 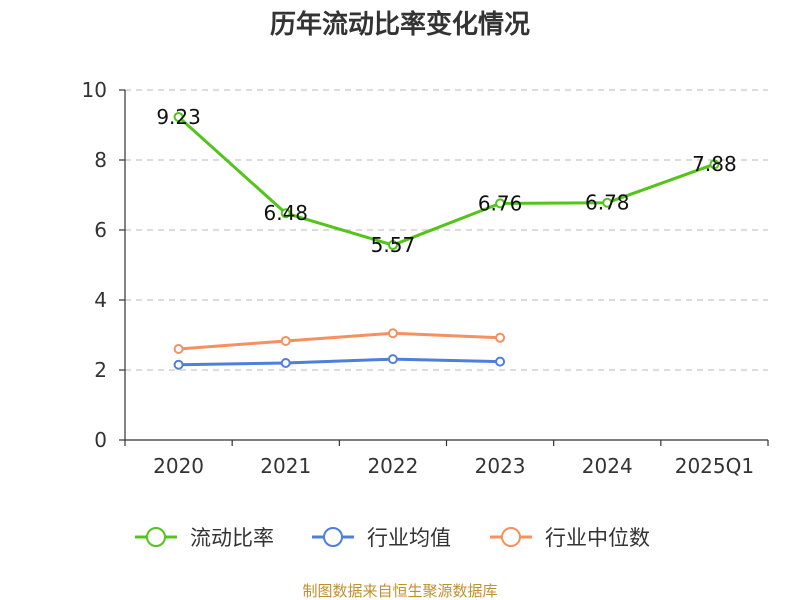 I want to click on y-tick-label: 0, so click(x=100, y=440).